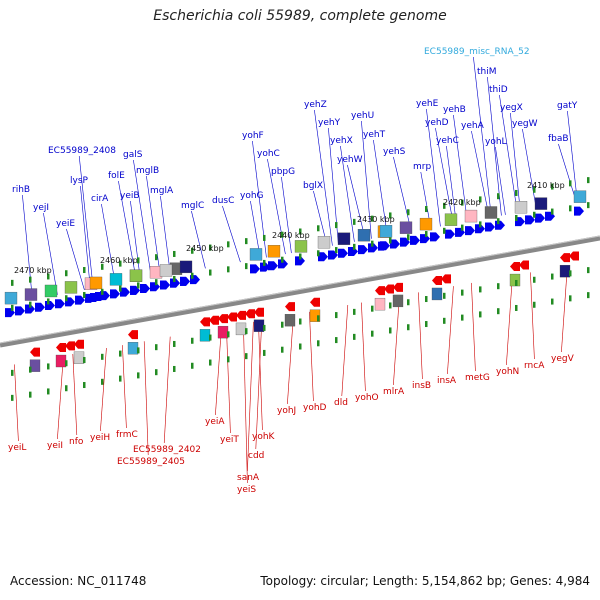 The height and width of the screenshot is (600, 600). I want to click on top-gene-label: yehA, so click(473, 126).